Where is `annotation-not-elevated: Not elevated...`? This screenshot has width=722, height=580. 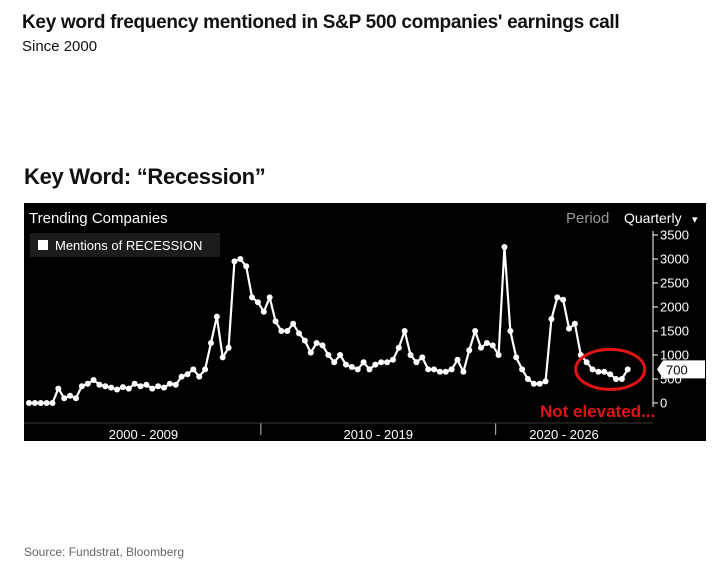
annotation-not-elevated: Not elevated... is located at coordinates (597, 411).